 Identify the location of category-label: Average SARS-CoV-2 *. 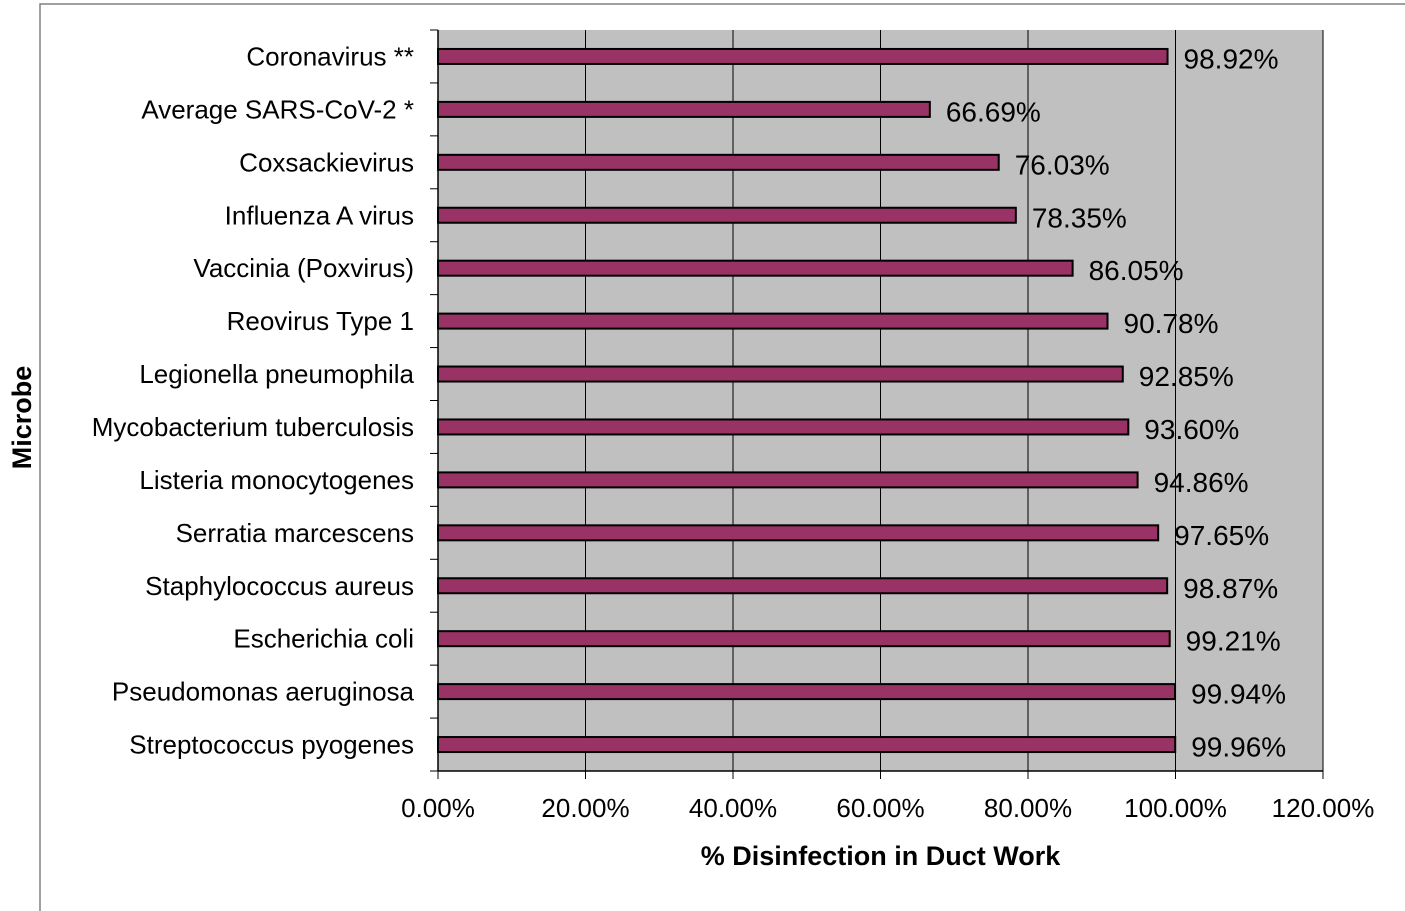
(277, 109).